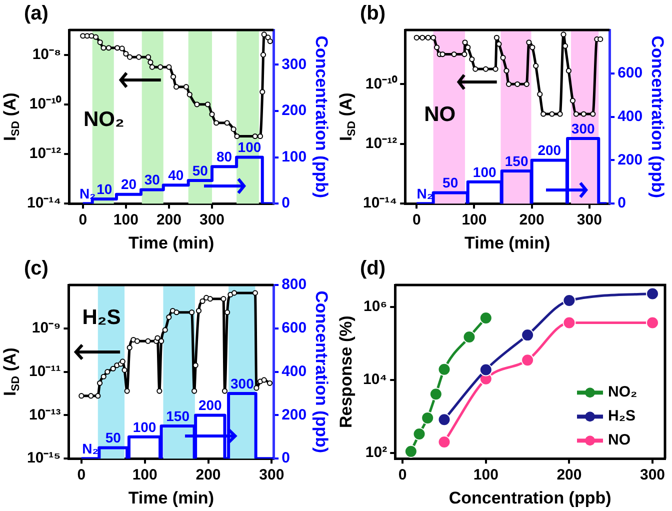  I want to click on y2-tick-label: 400, so click(294, 371).